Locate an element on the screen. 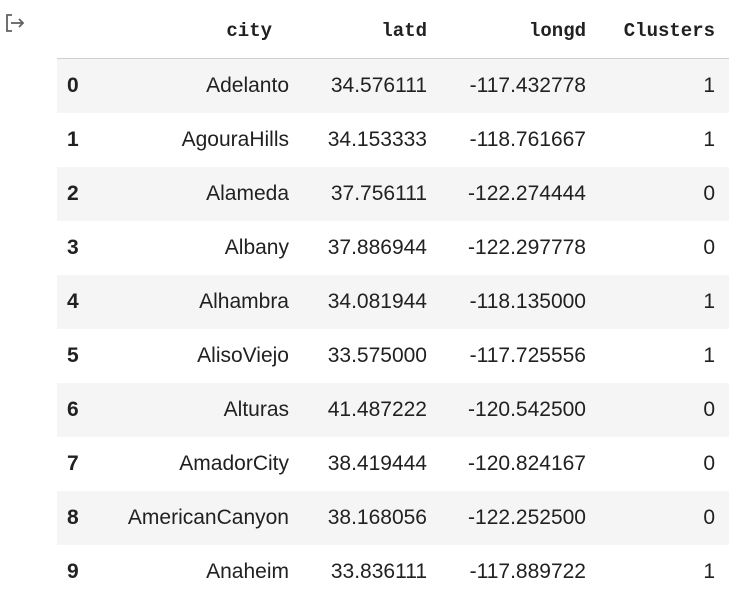  table-row: 0 Adelanto 34.576111 -117.432778 1 is located at coordinates (393, 85).